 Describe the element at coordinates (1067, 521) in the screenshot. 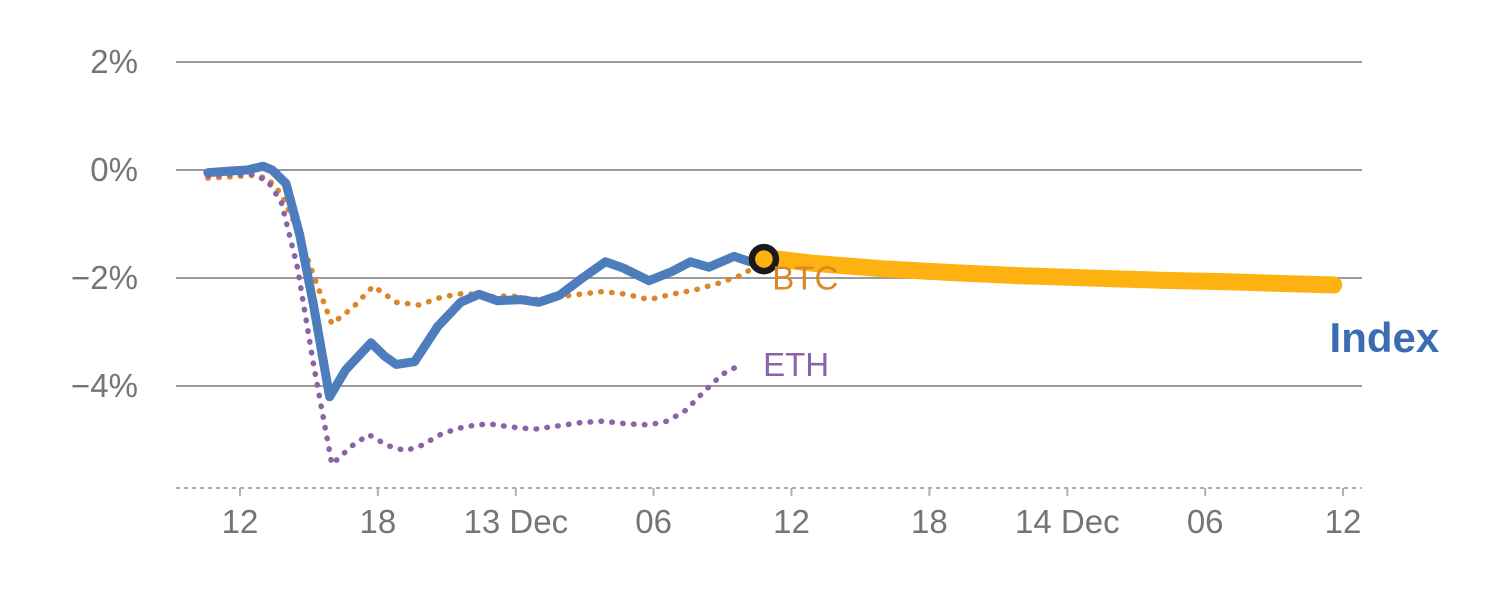

I see `svg-text: 14 Dec` at that location.